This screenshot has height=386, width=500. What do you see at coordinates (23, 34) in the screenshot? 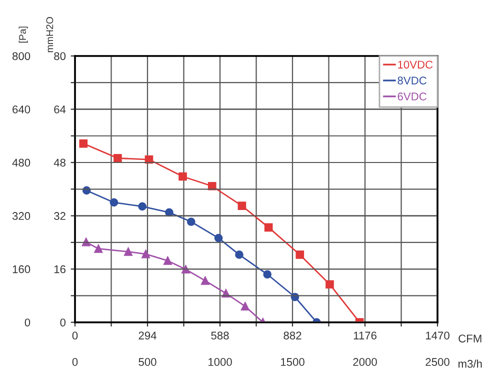
I see `y-axis-title: [Pa]` at bounding box center [23, 34].